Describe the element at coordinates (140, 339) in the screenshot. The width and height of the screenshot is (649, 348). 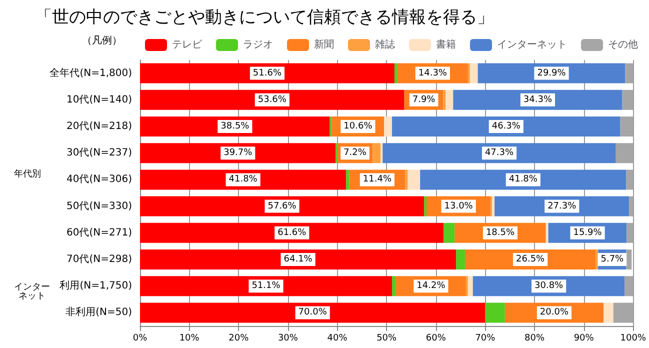
I see `x-tick-label: 0%` at that location.